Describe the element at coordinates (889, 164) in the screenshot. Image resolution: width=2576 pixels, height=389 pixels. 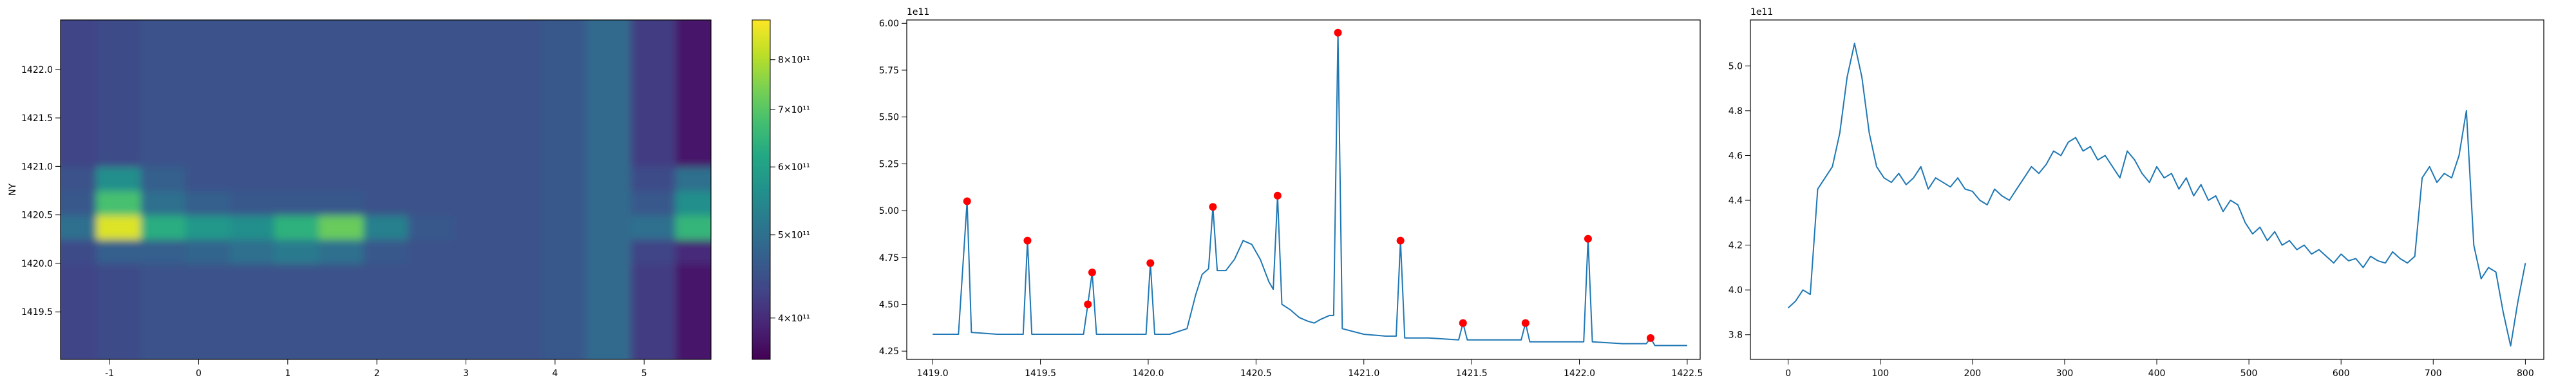
I see `y-tick-label: 5.25` at that location.